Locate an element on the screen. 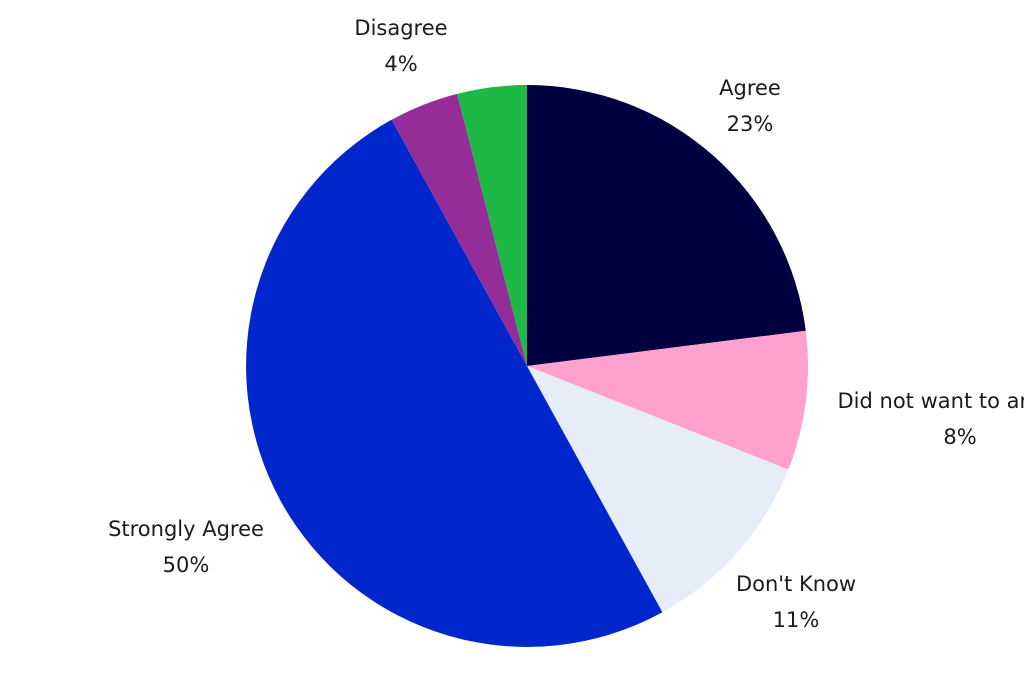 The height and width of the screenshot is (686, 1024). pie-slice-disagree is located at coordinates (492, 225).